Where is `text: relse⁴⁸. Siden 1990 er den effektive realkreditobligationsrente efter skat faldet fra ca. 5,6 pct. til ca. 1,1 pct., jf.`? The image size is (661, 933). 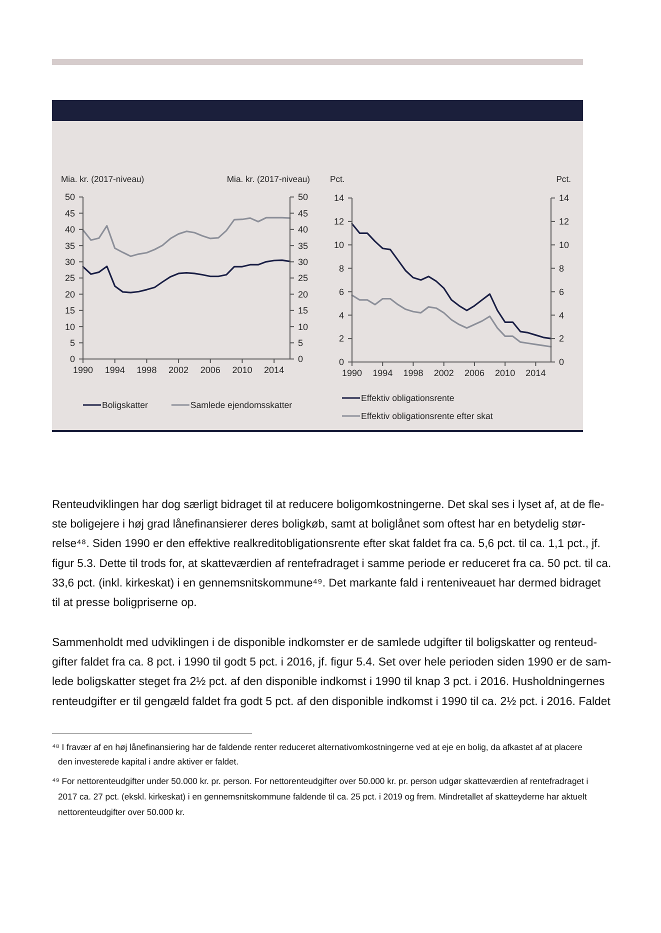
text: relse⁴⁸. Siden 1990 er den effektive realkreditobligationsrente efter skat faldet fra ca. 5,6 pct. til ca. 1,1 pct., jf. is located at coordinates (326, 544).